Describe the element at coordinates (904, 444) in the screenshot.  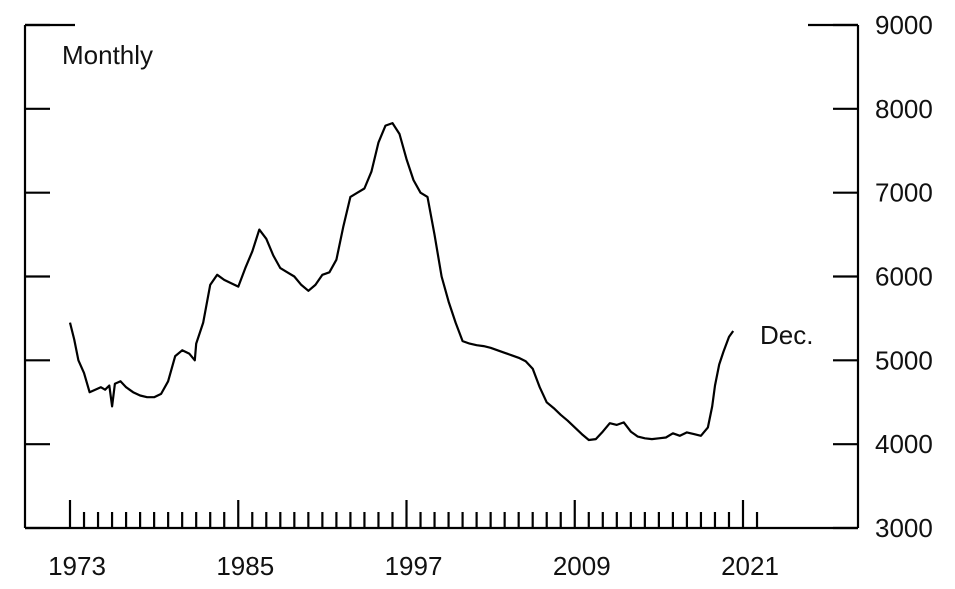
I see `y-tick-label: 4000` at that location.